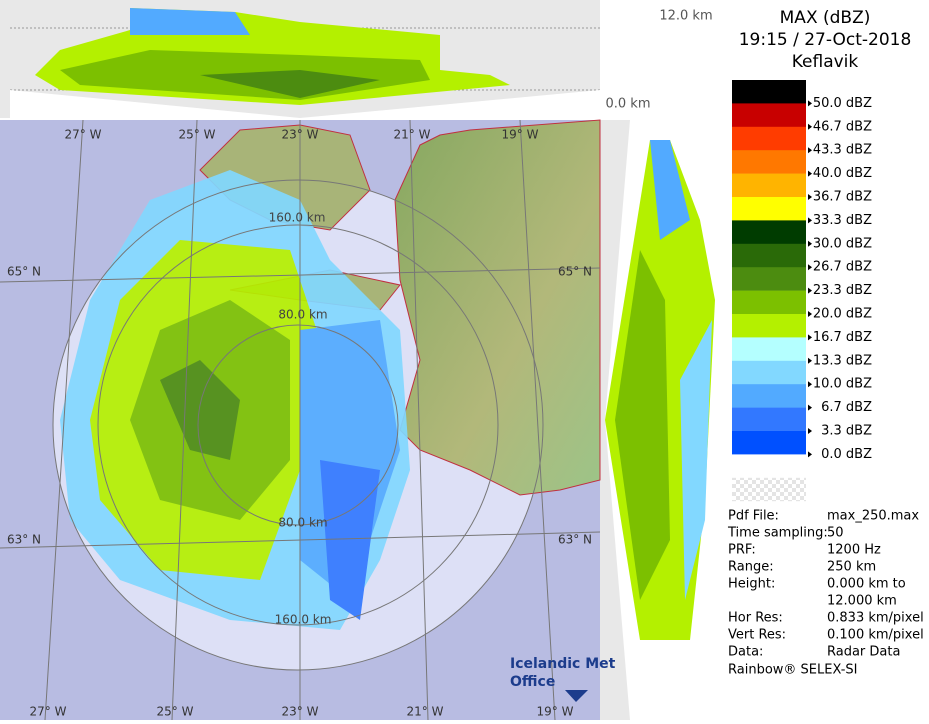 Image resolution: width=929 pixels, height=724 pixels. I want to click on legend-label: 23.3 dBZ, so click(842, 290).